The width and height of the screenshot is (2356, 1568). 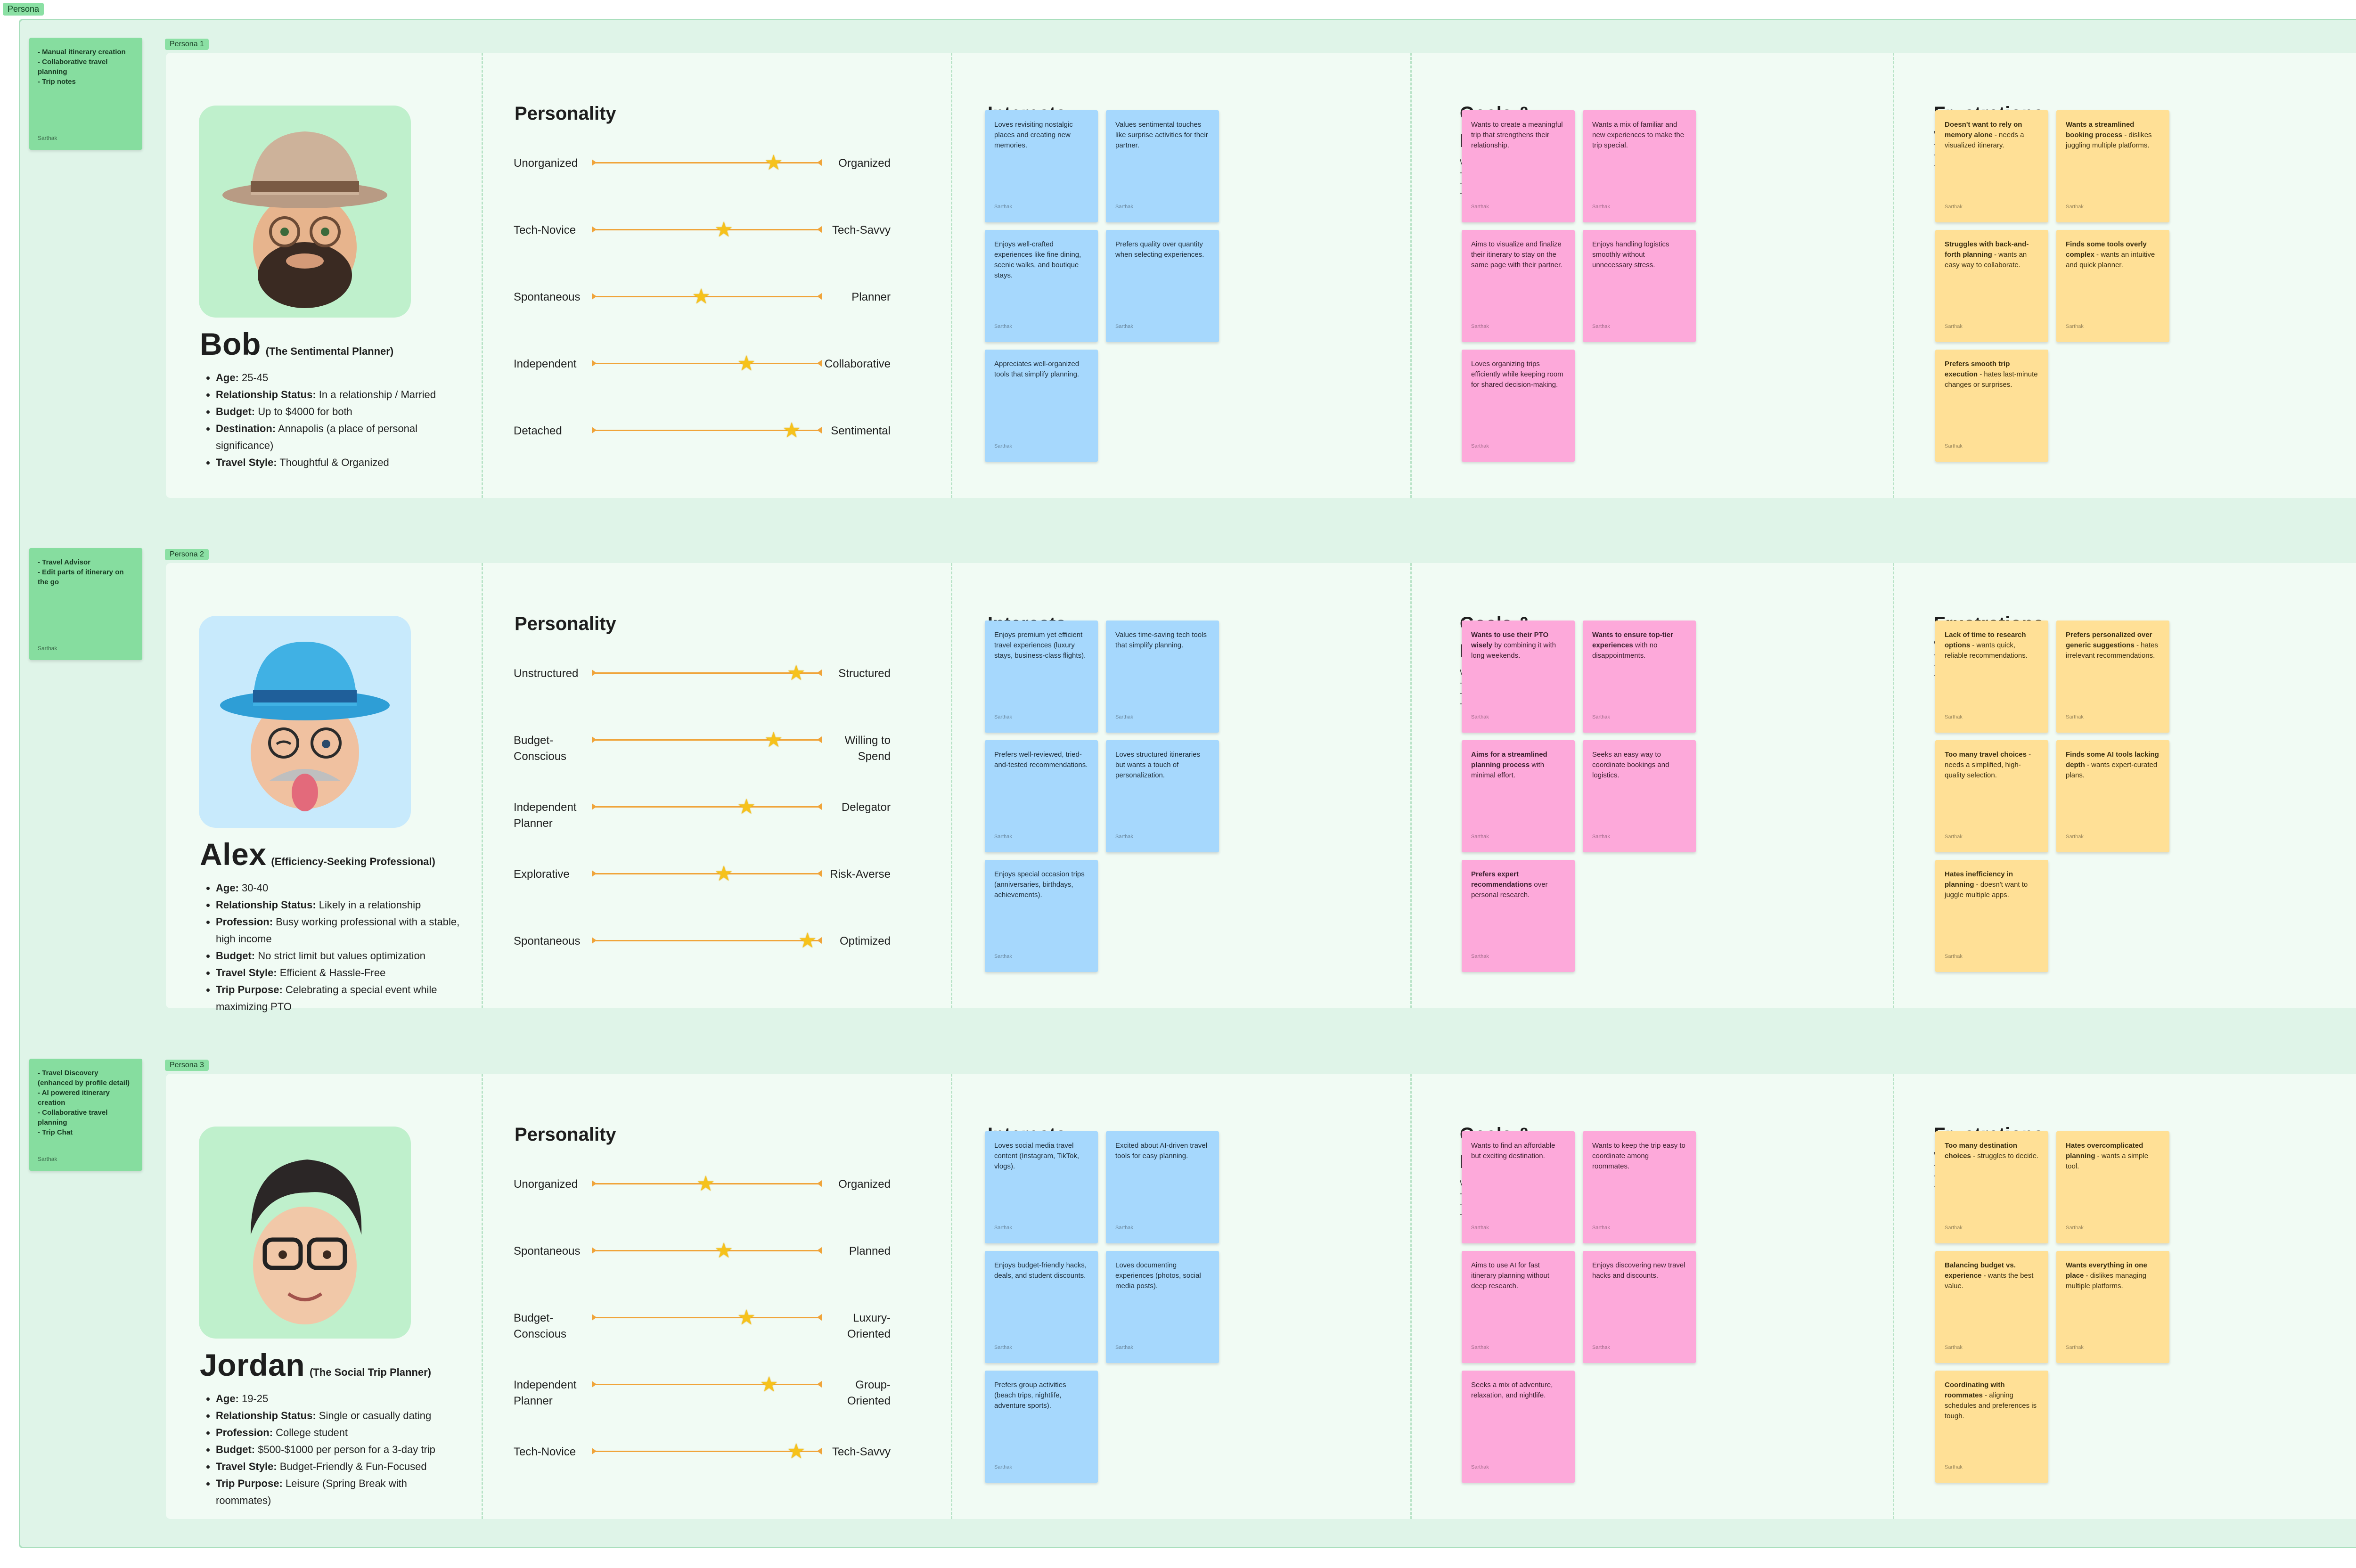 What do you see at coordinates (187, 1065) in the screenshot?
I see `persona-tag: Persona 3` at bounding box center [187, 1065].